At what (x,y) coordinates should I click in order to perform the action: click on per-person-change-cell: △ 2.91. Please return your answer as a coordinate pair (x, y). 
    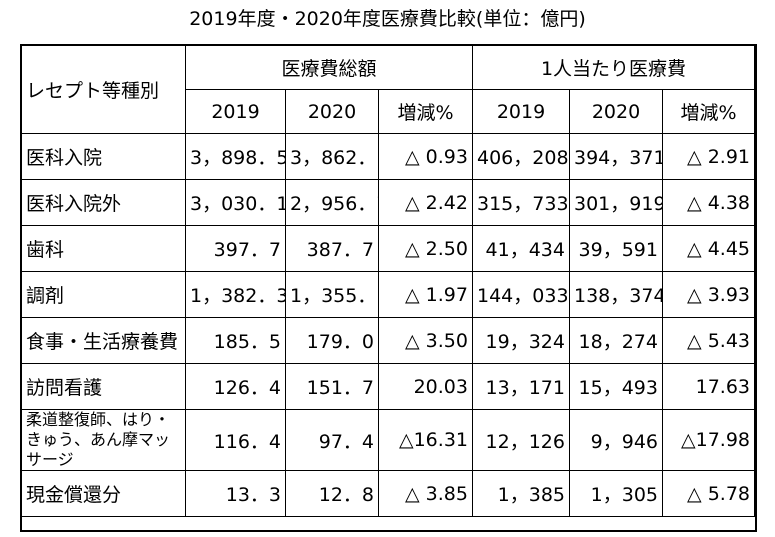
    Looking at the image, I should click on (708, 156).